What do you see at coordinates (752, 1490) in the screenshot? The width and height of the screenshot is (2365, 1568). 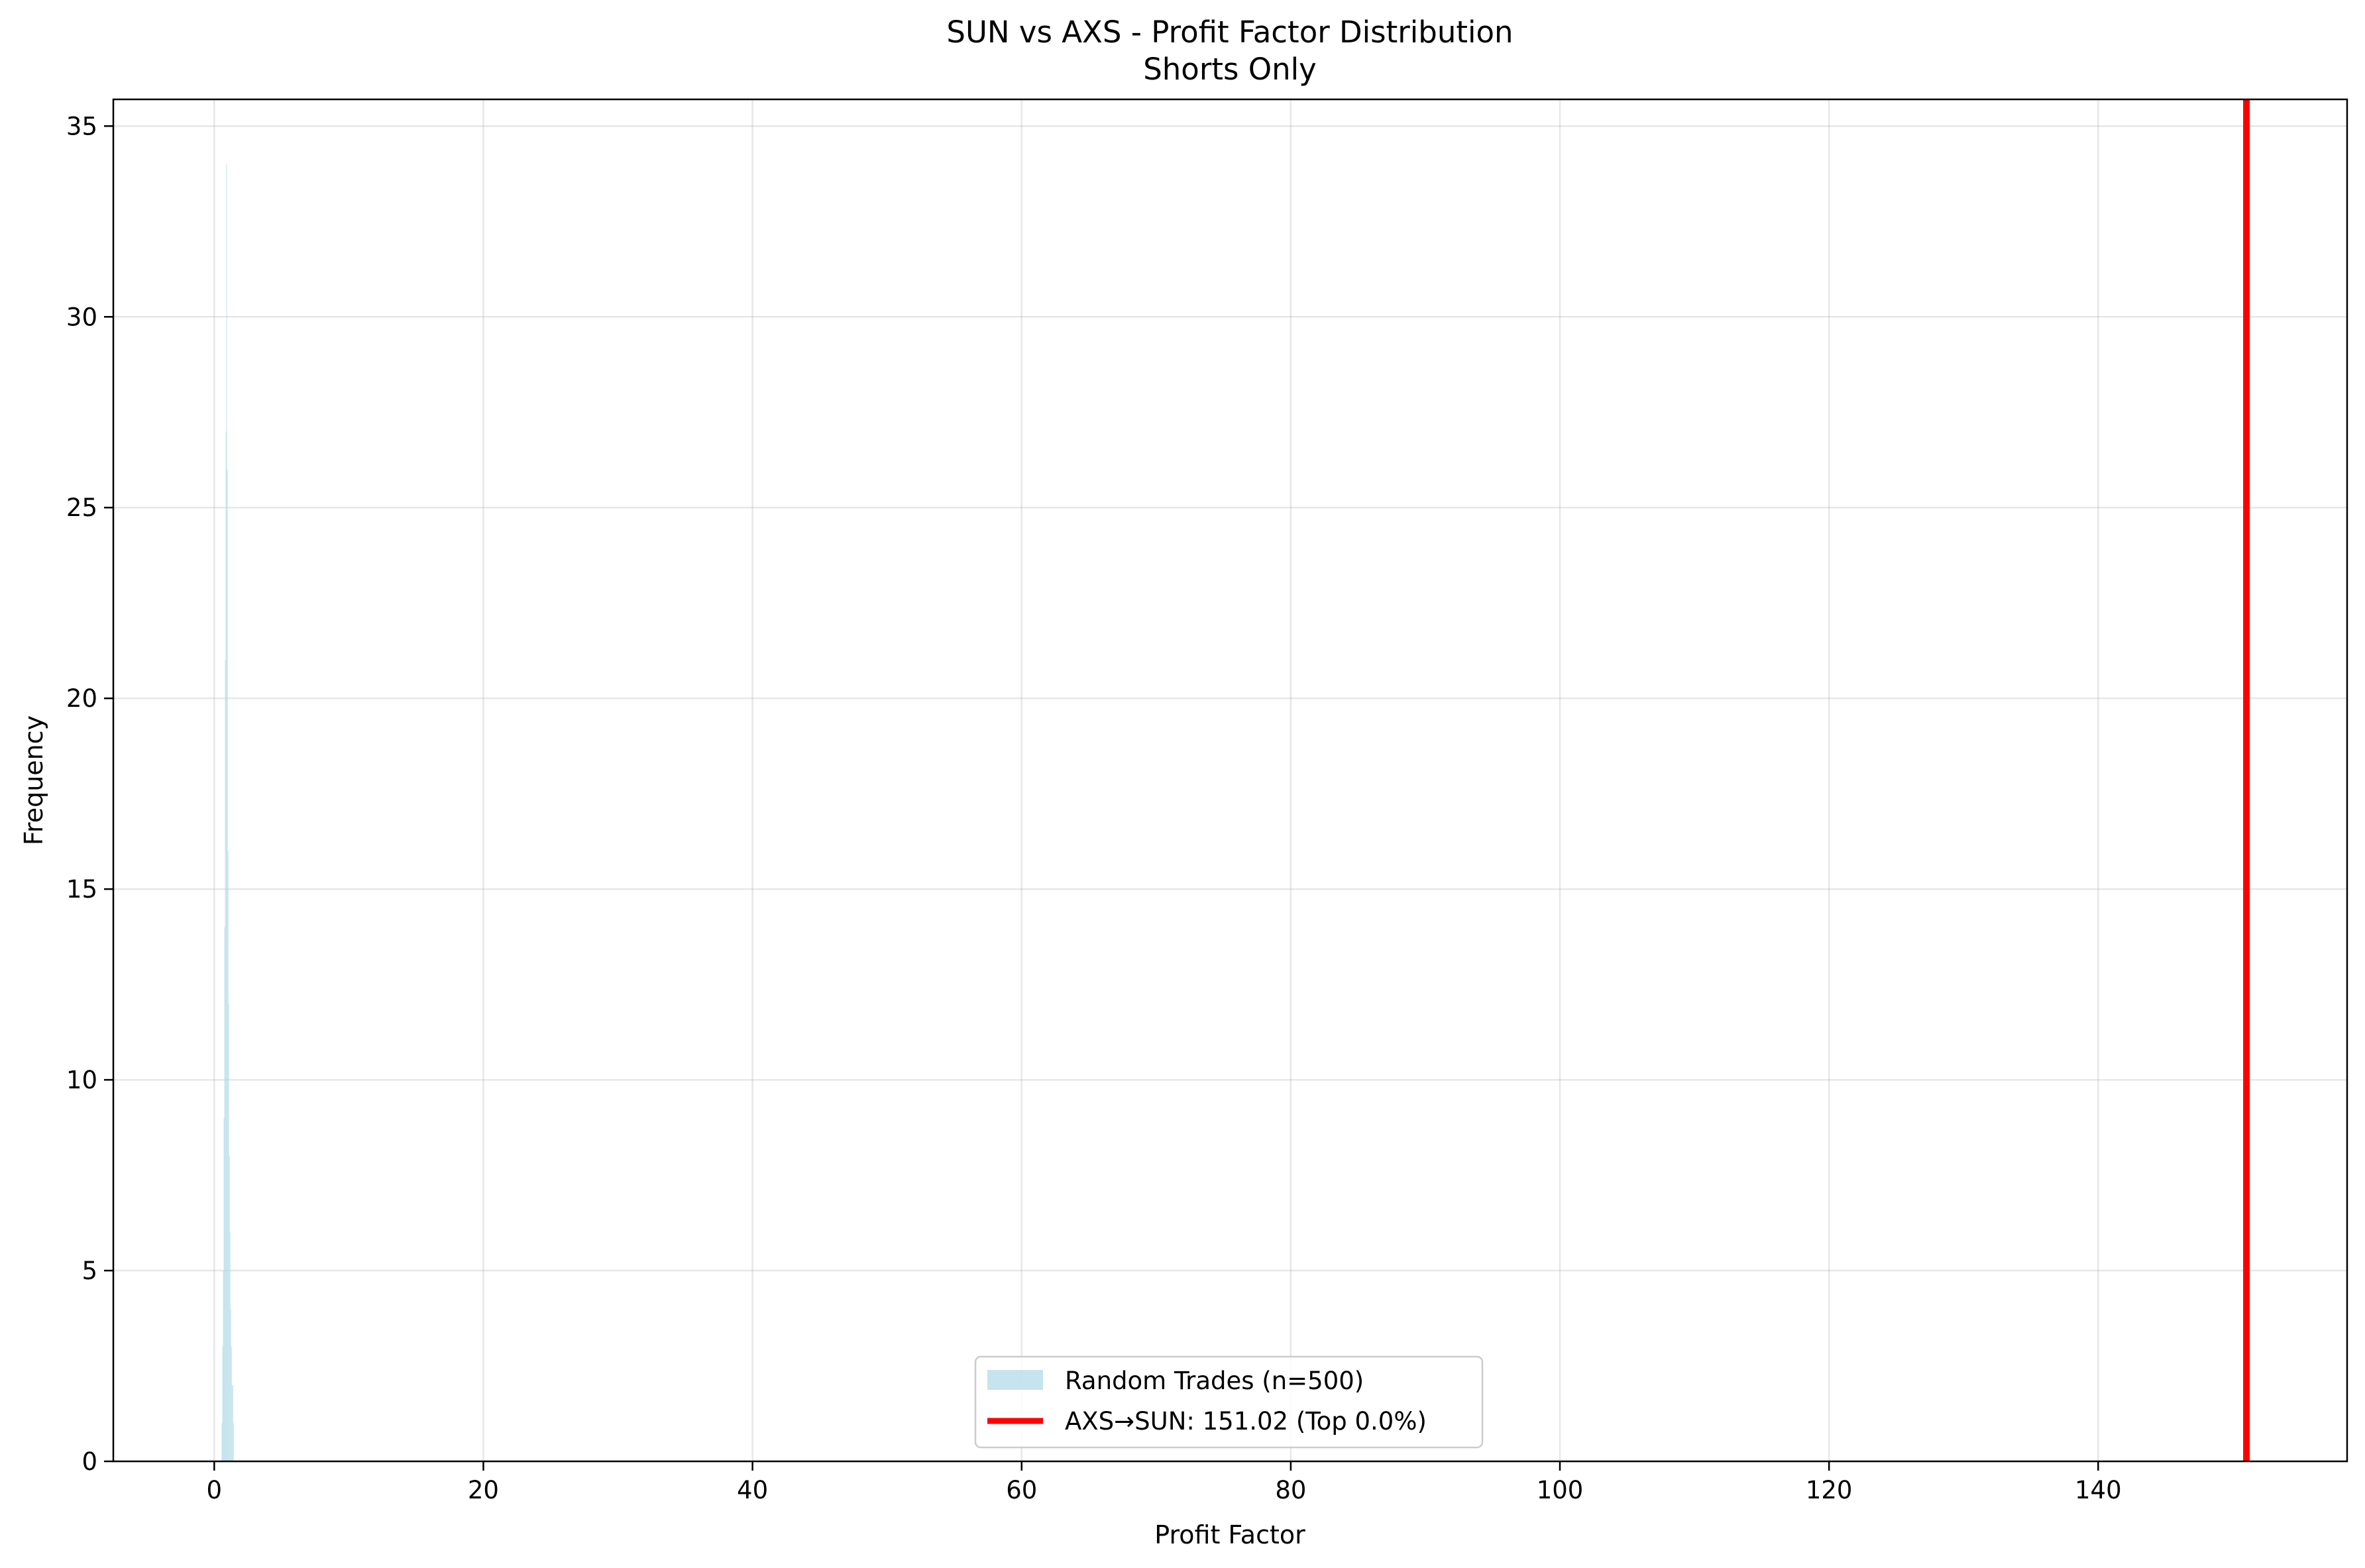 I see `x-tick-label: 40` at bounding box center [752, 1490].